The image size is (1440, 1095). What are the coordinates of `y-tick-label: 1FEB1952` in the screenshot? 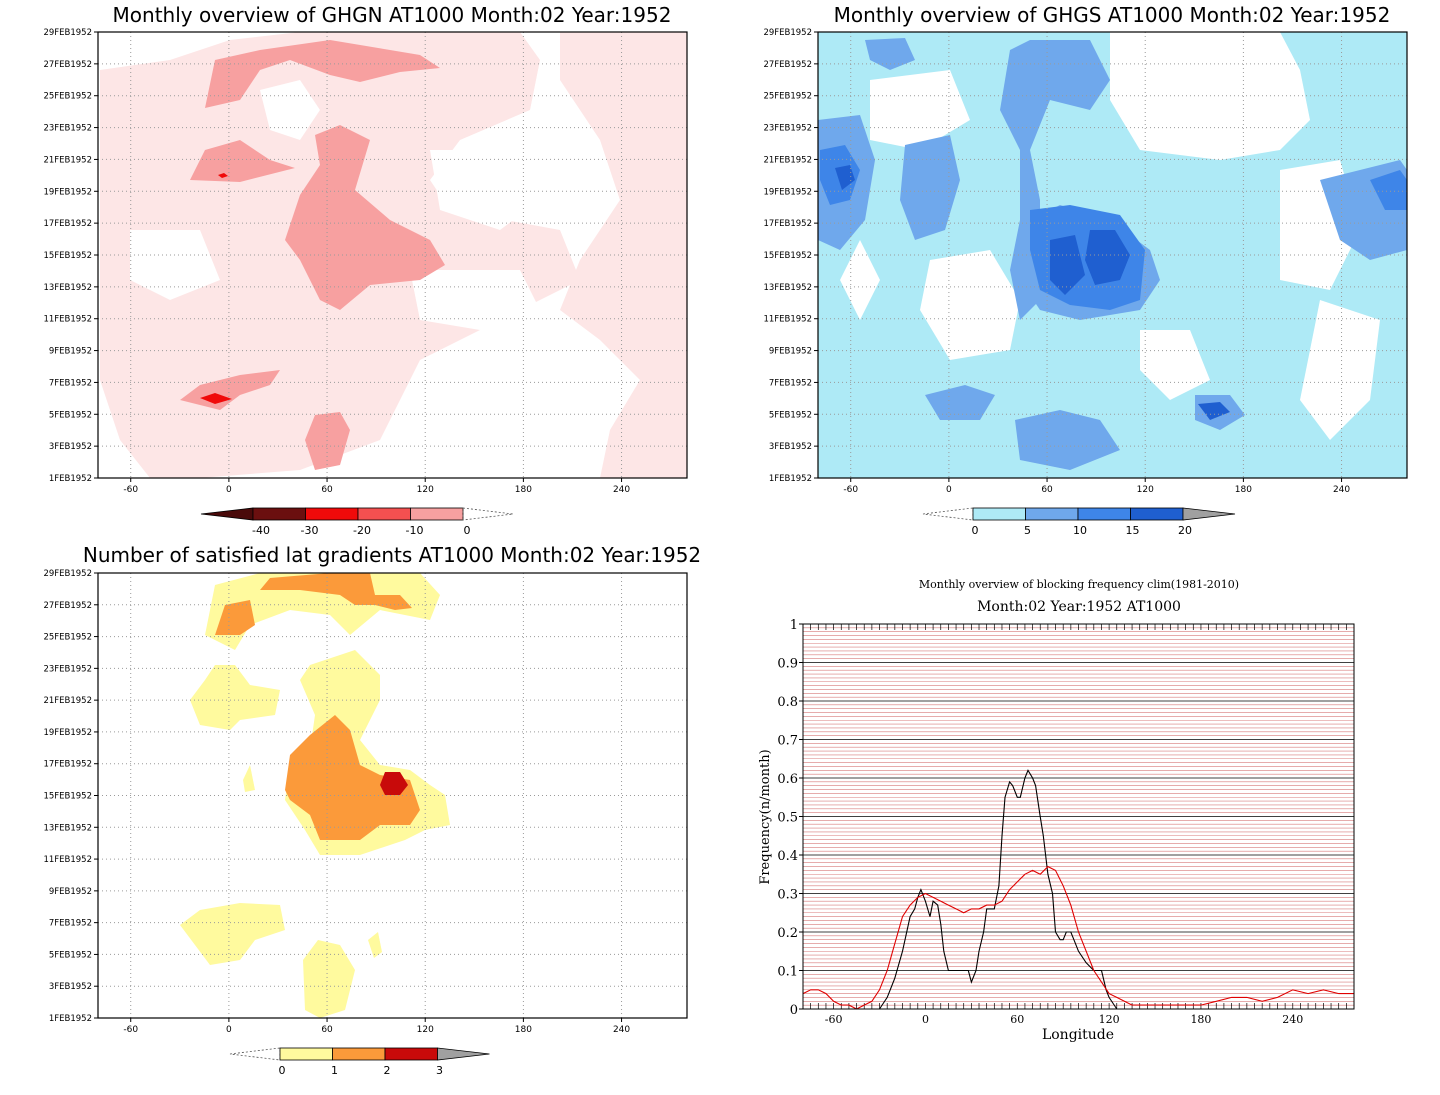 It's located at (70, 1019).